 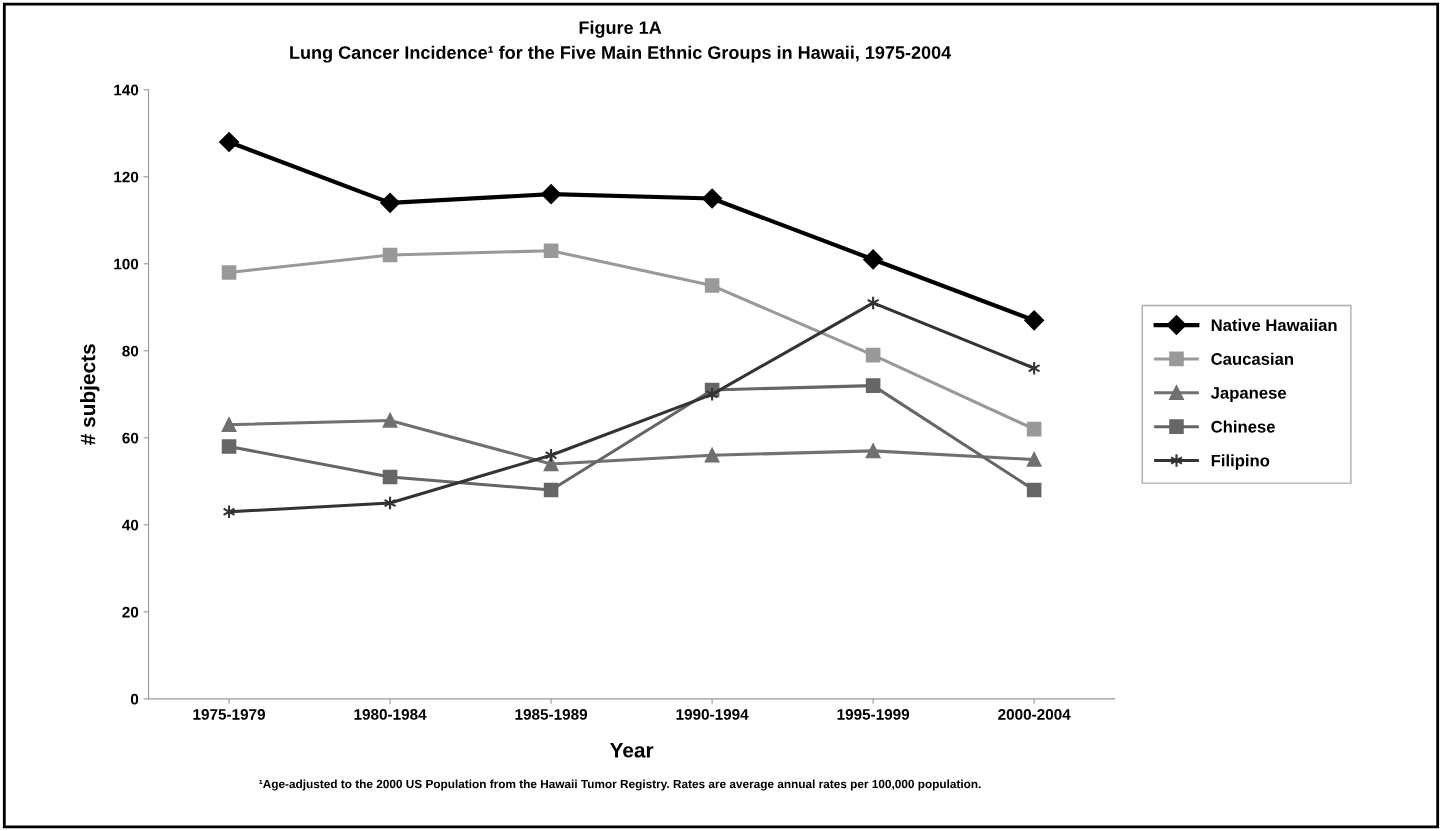 What do you see at coordinates (130, 525) in the screenshot?
I see `y-tick-label: 40` at bounding box center [130, 525].